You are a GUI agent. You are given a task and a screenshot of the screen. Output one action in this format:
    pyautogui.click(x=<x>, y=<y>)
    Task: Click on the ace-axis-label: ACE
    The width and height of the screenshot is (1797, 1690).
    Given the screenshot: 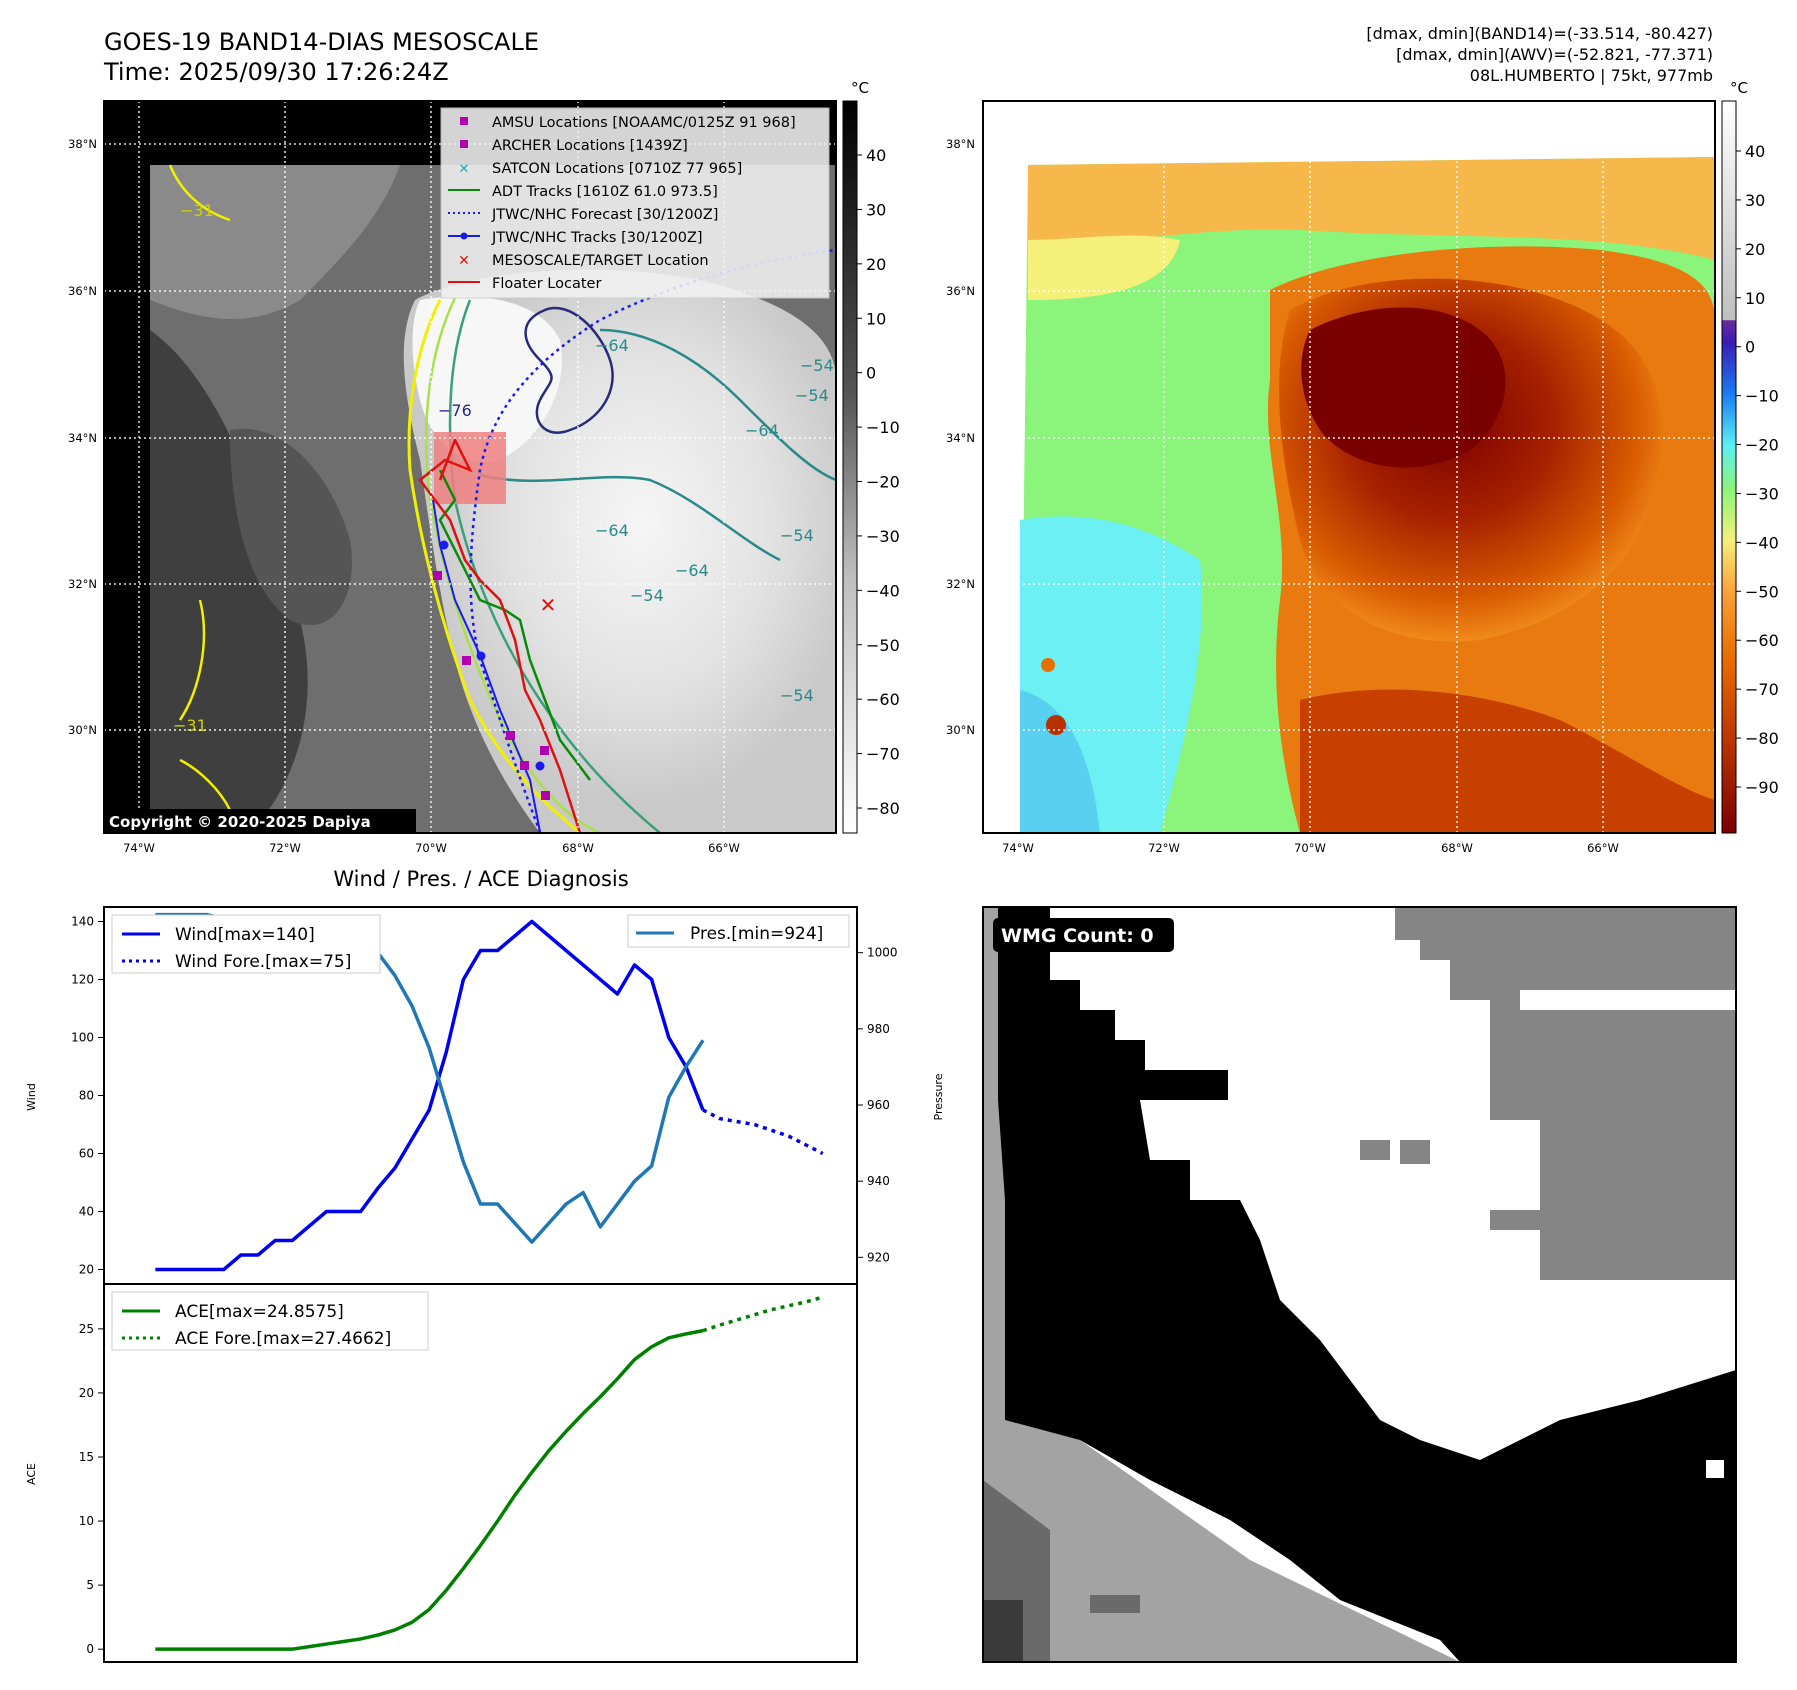 What is the action you would take?
    pyautogui.click(x=31, y=1474)
    